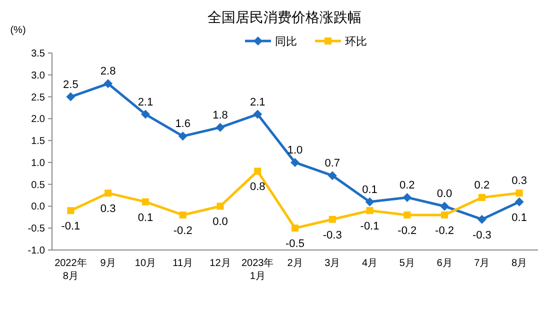 The image size is (549, 316). Describe the element at coordinates (38, 207) in the screenshot. I see `y-tick-label: 0.0` at that location.